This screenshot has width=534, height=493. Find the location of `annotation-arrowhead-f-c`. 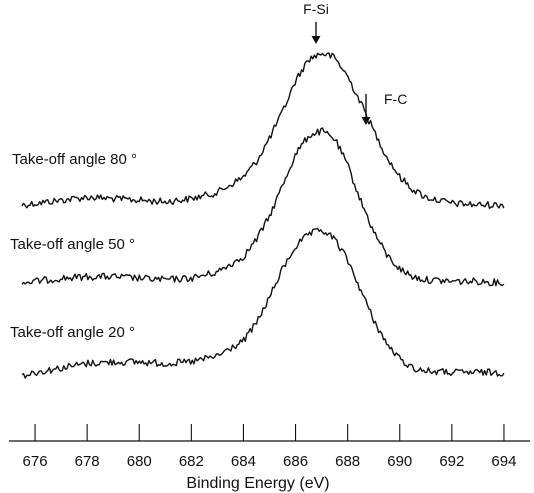

annotation-arrowhead-f-c is located at coordinates (366, 121).